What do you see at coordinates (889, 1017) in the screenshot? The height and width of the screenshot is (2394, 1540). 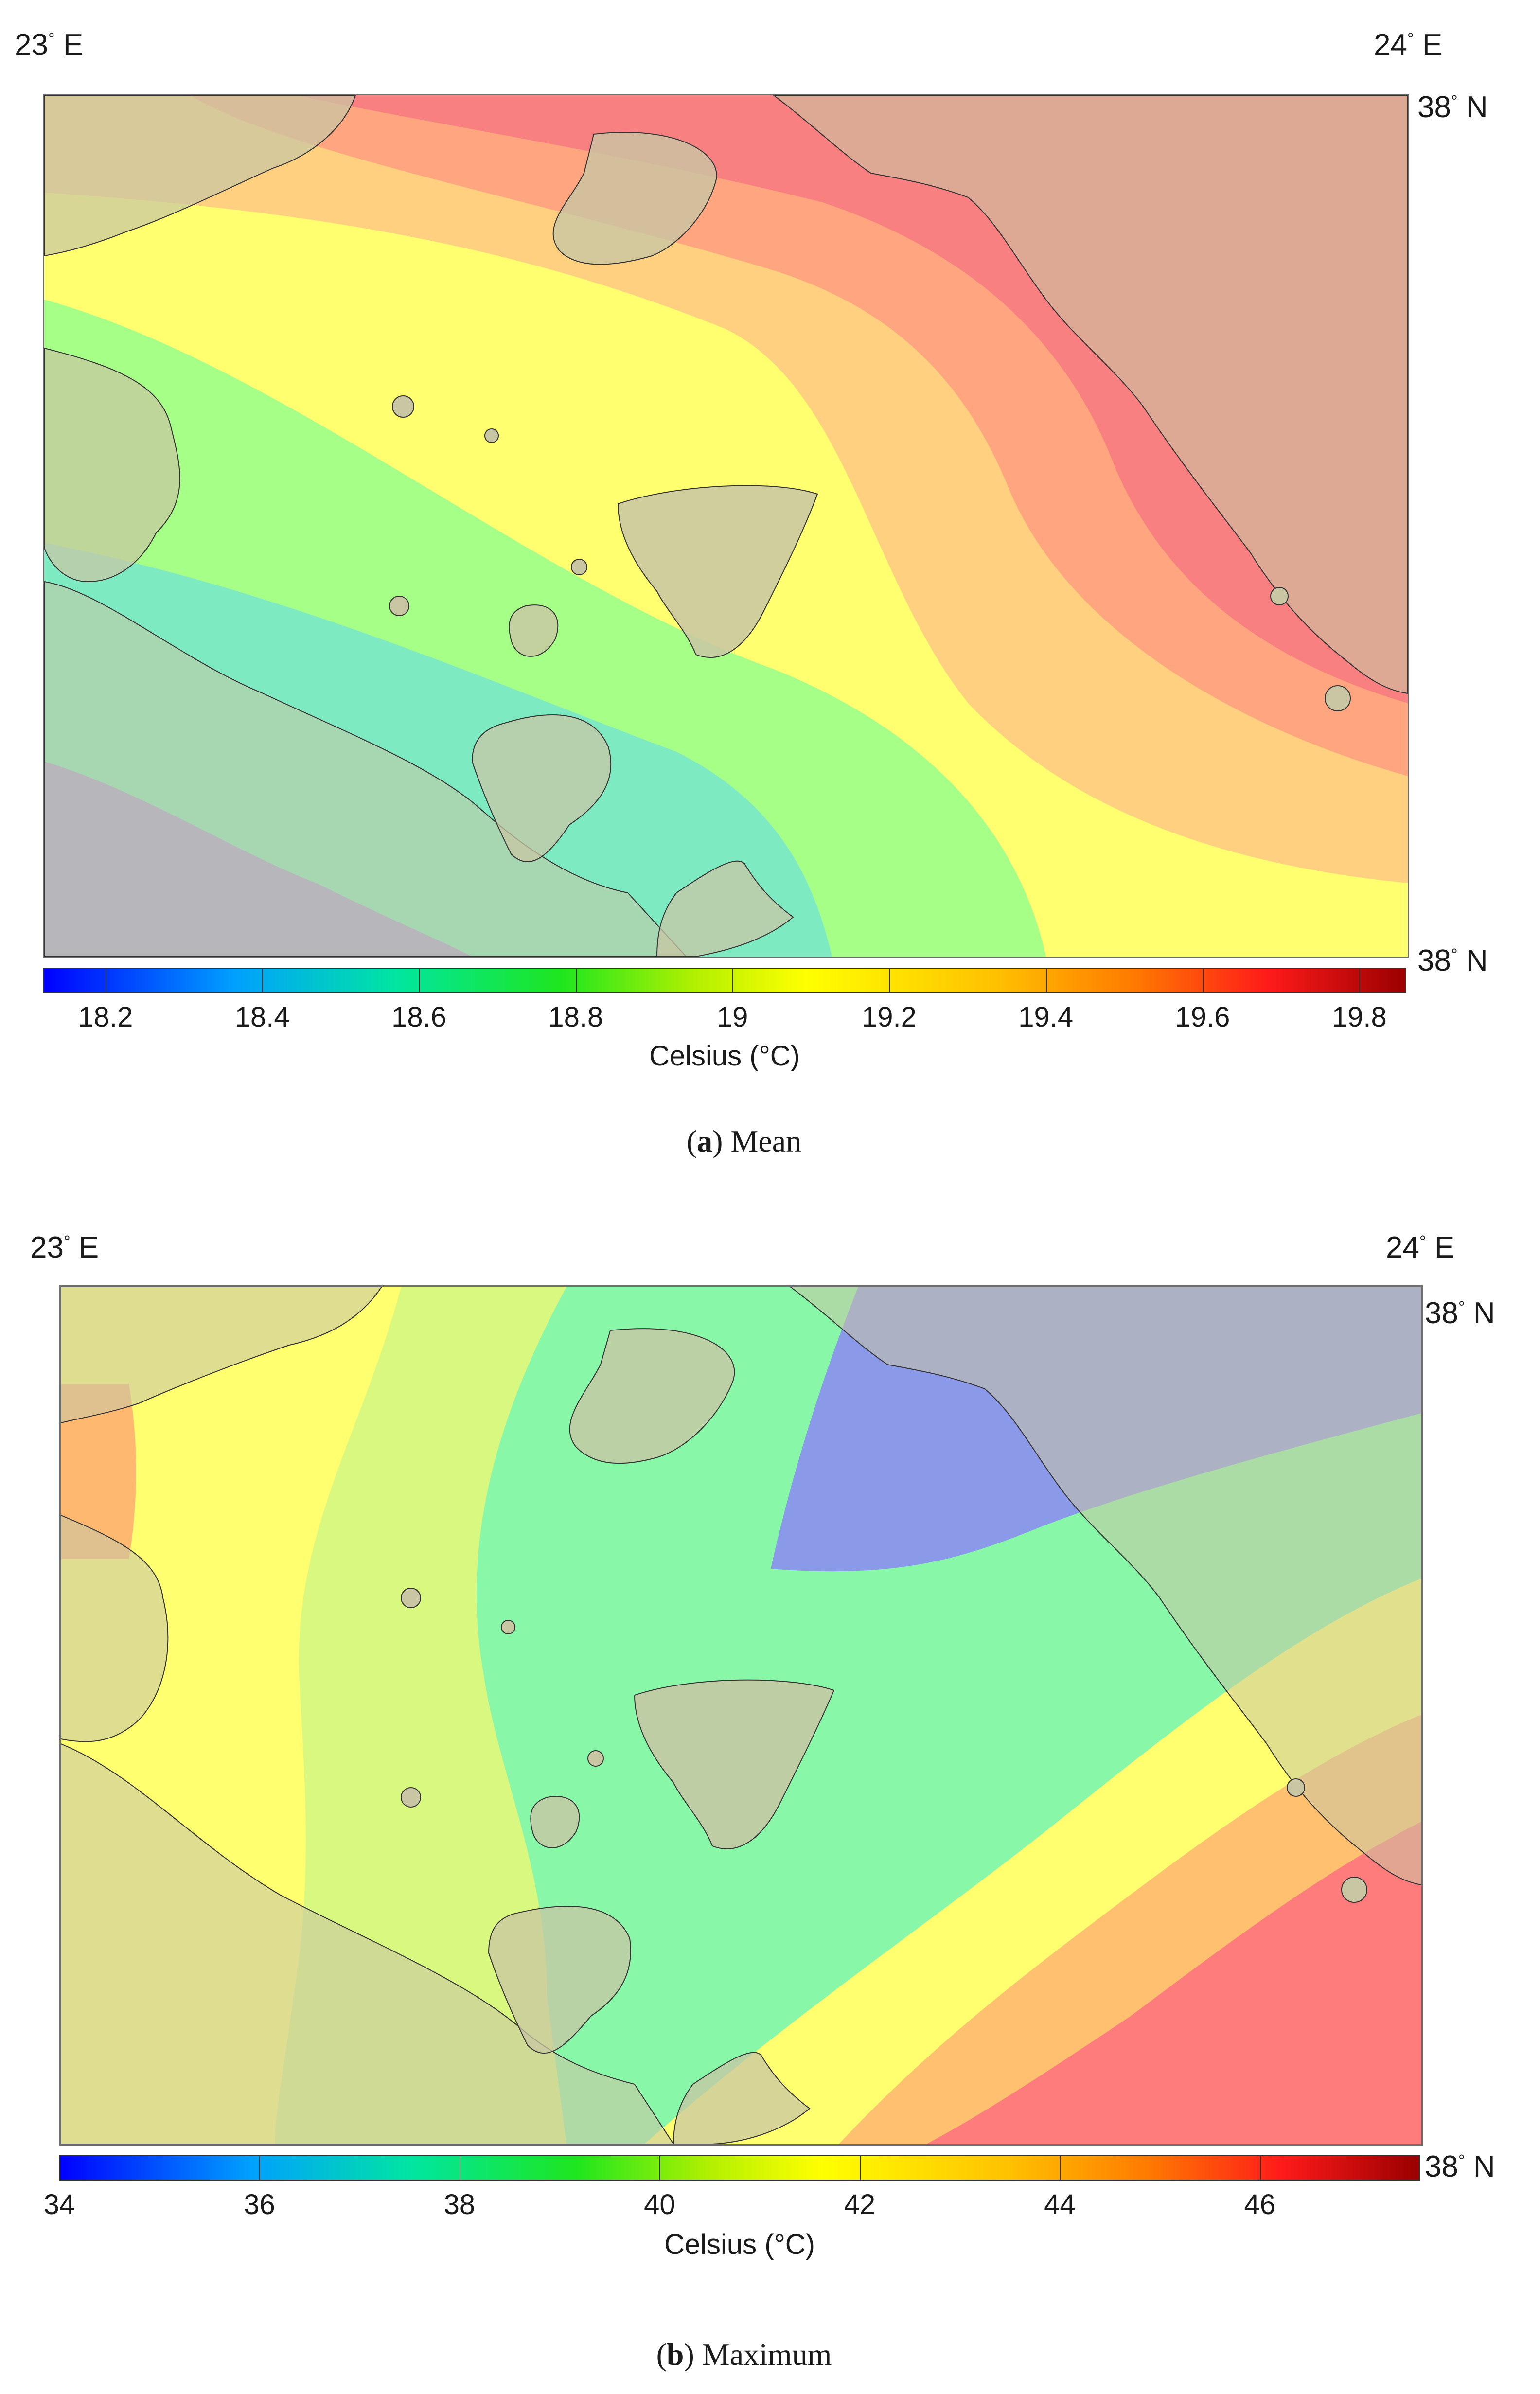 I see `colorbar-tick-label: 19.2` at bounding box center [889, 1017].